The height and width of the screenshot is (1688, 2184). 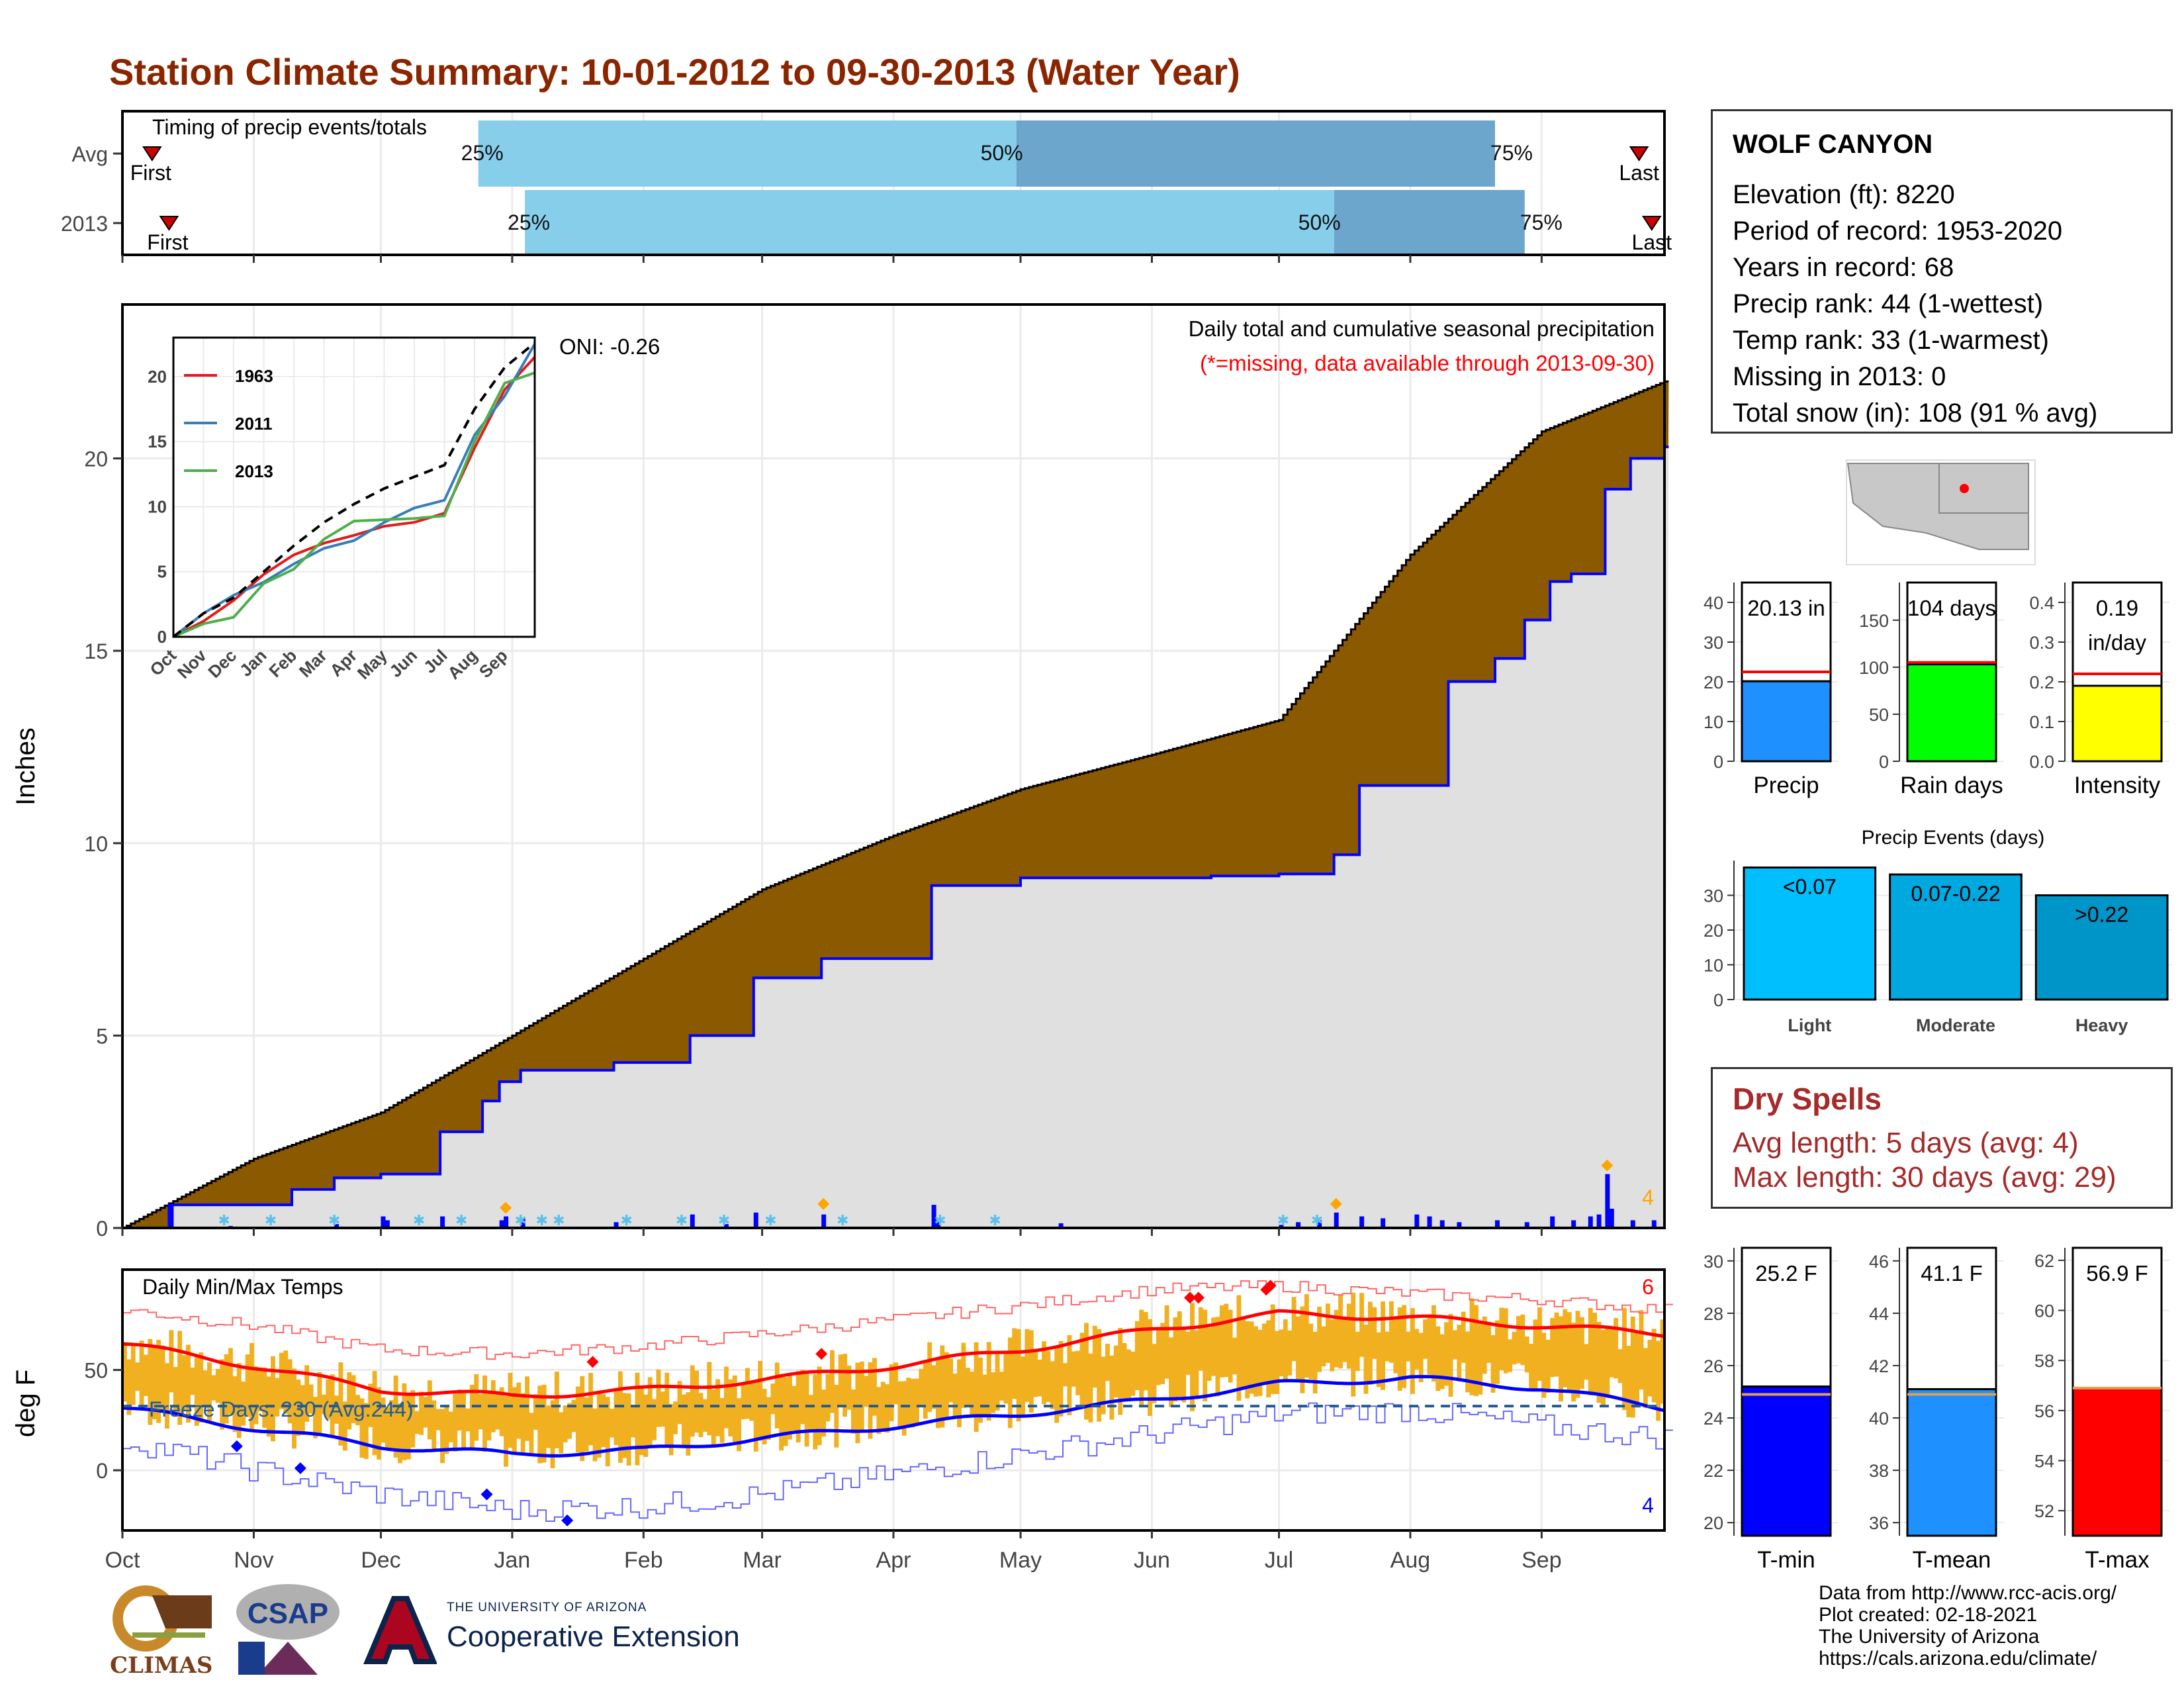 I want to click on mini-bar-category: T-mean, so click(x=1952, y=1560).